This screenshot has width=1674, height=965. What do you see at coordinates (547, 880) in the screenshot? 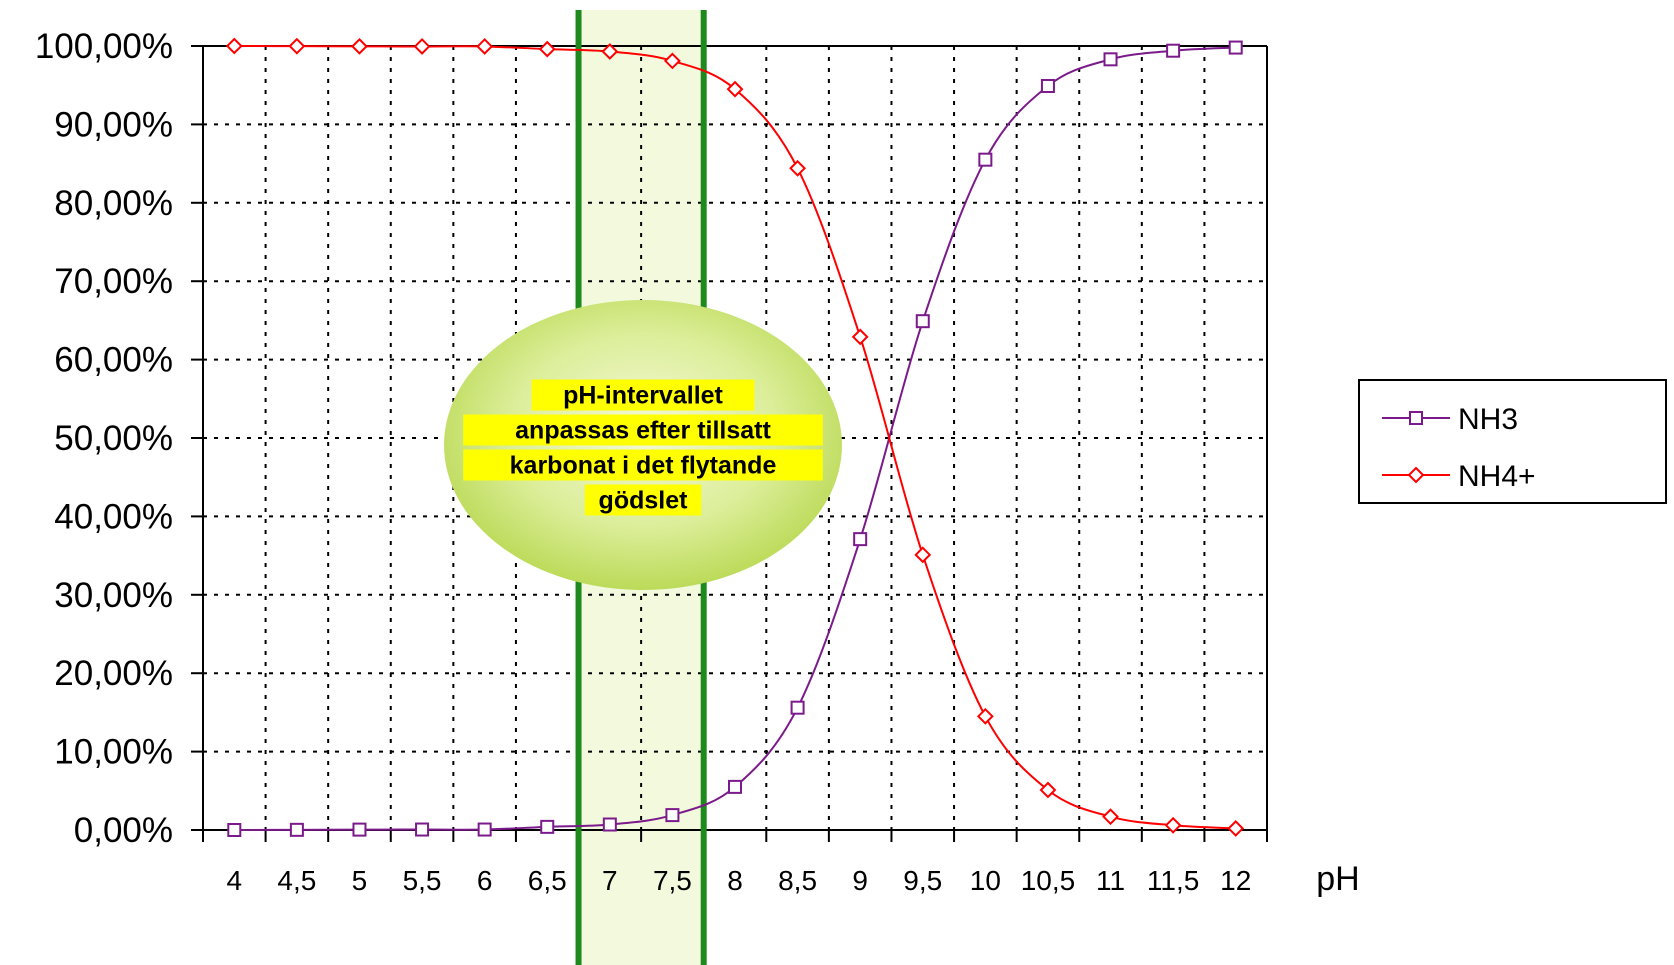
I see `x-tick-label: 6,5` at bounding box center [547, 880].